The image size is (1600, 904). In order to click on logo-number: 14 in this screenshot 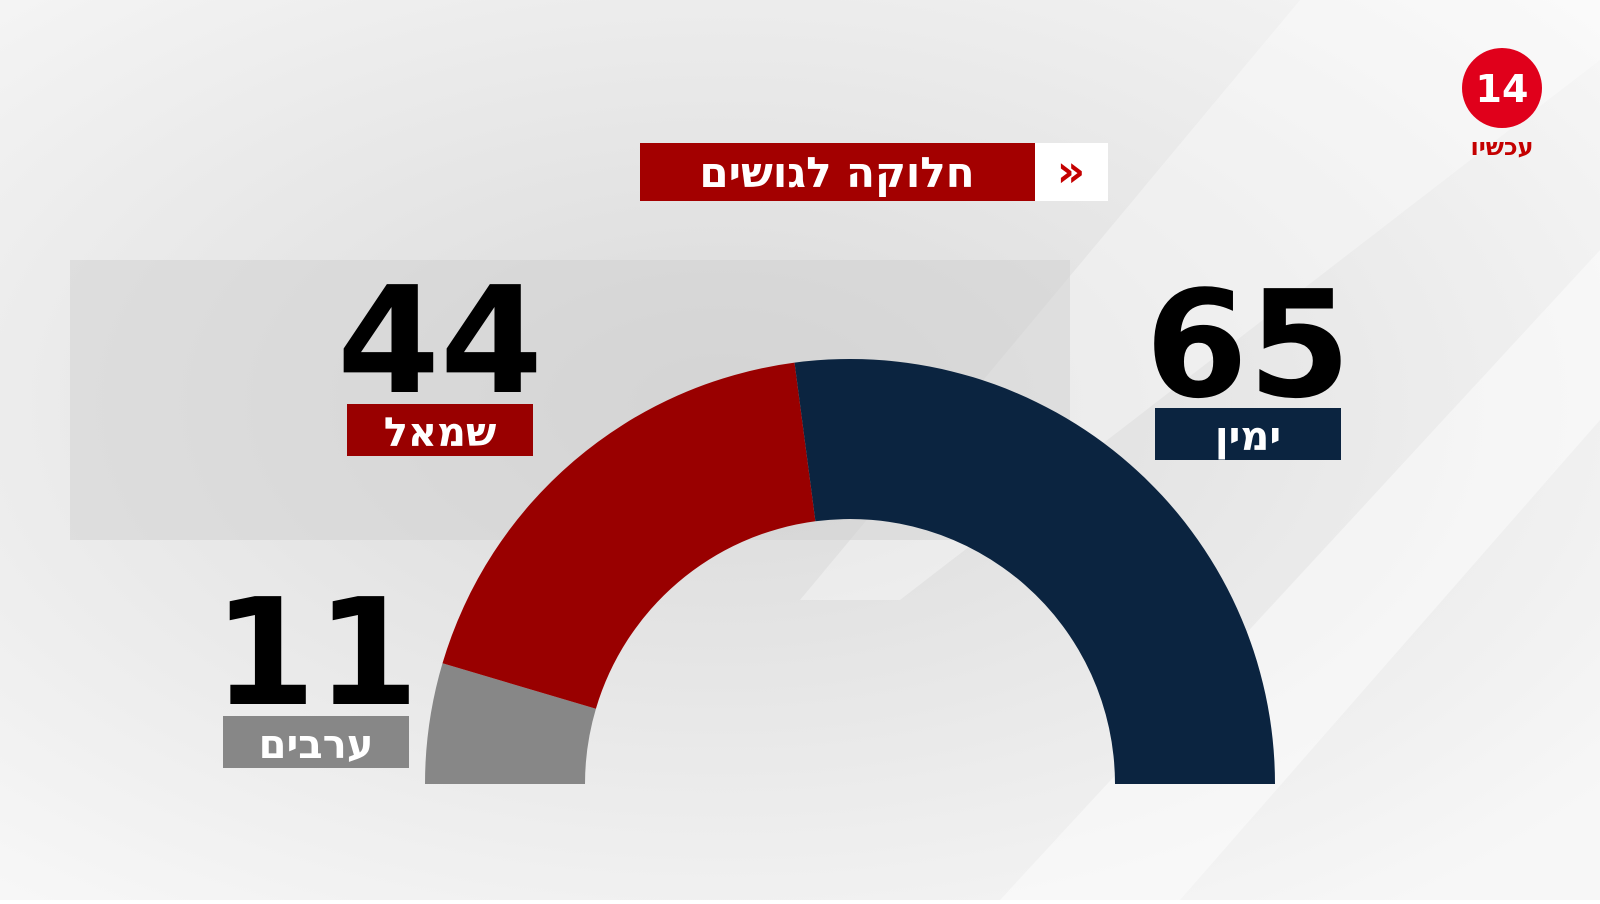, I will do `click(1502, 89)`.